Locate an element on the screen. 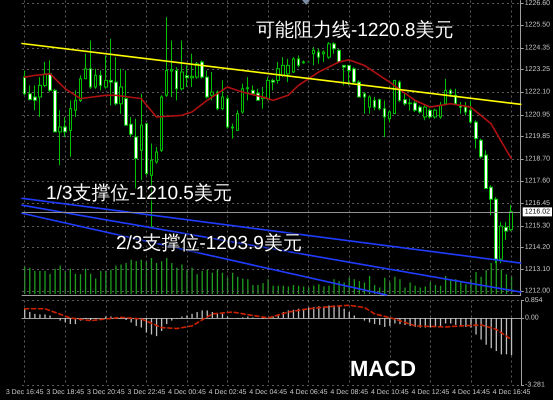  annotation: MACD is located at coordinates (383, 368).